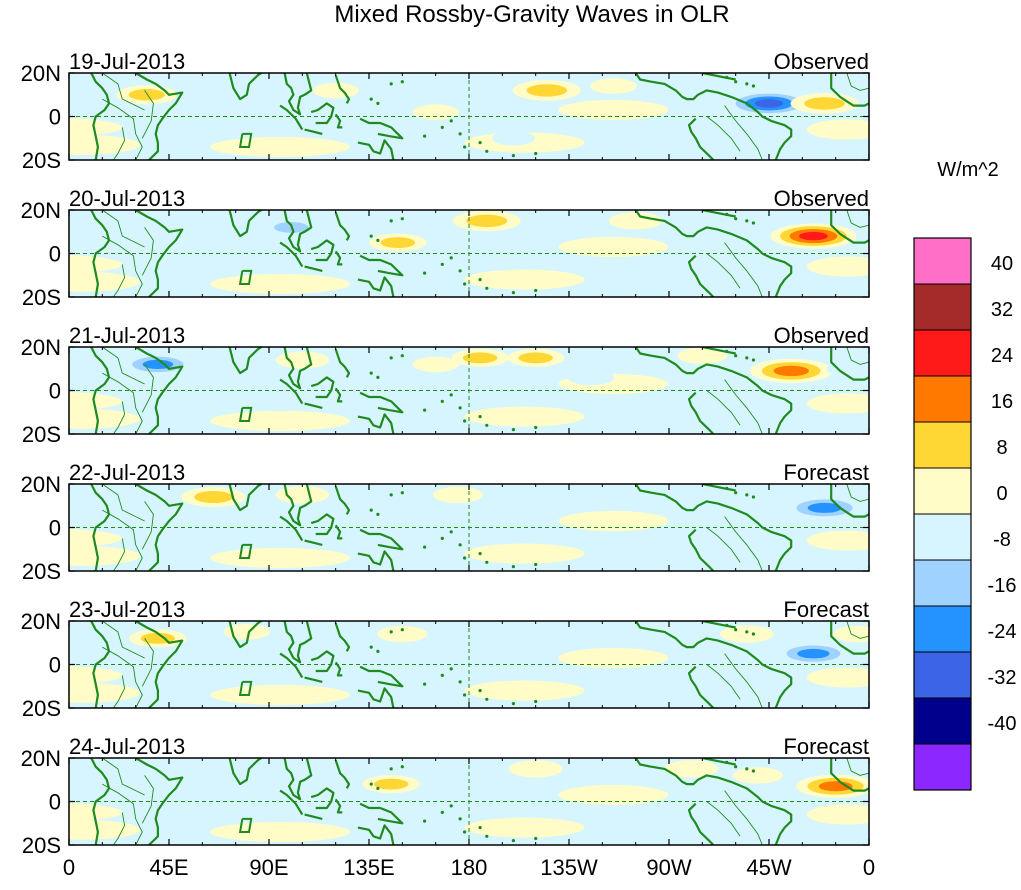 Image resolution: width=1021 pixels, height=890 pixels. Describe the element at coordinates (245, 551) in the screenshot. I see `island-outline` at that location.